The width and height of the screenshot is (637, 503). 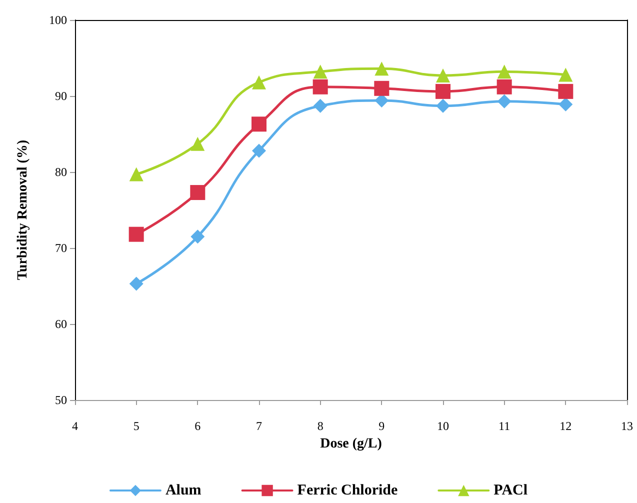 What do you see at coordinates (511, 490) in the screenshot?
I see `legend-label: PACl` at bounding box center [511, 490].